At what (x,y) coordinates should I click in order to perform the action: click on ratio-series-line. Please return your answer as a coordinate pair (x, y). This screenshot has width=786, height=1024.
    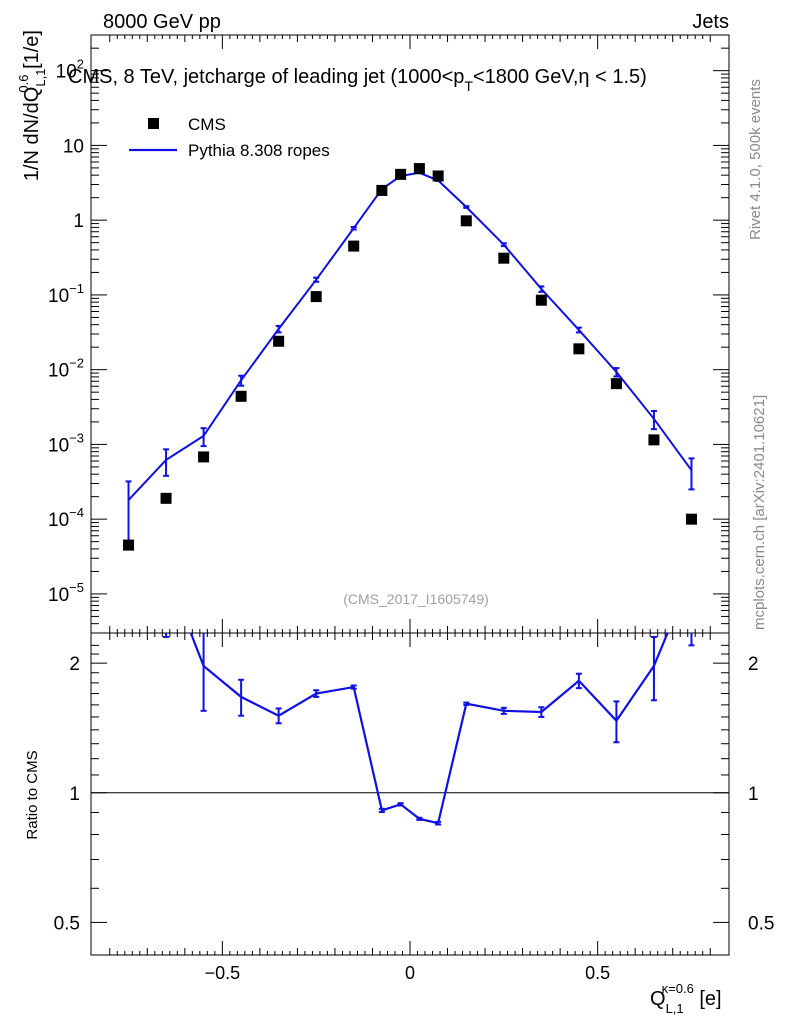
    Looking at the image, I should click on (429, 729).